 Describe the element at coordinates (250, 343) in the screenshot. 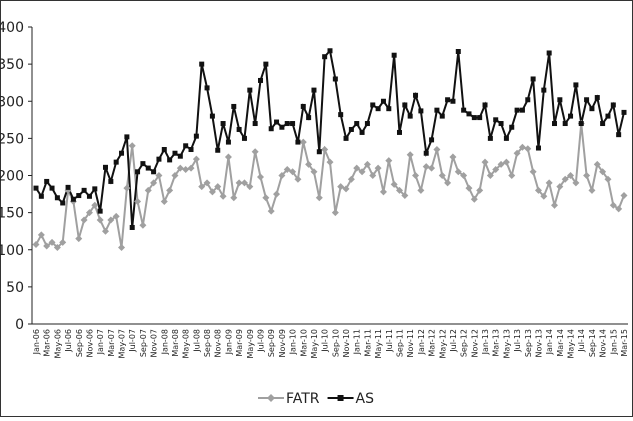

I see `x-tick-label: May-09` at that location.